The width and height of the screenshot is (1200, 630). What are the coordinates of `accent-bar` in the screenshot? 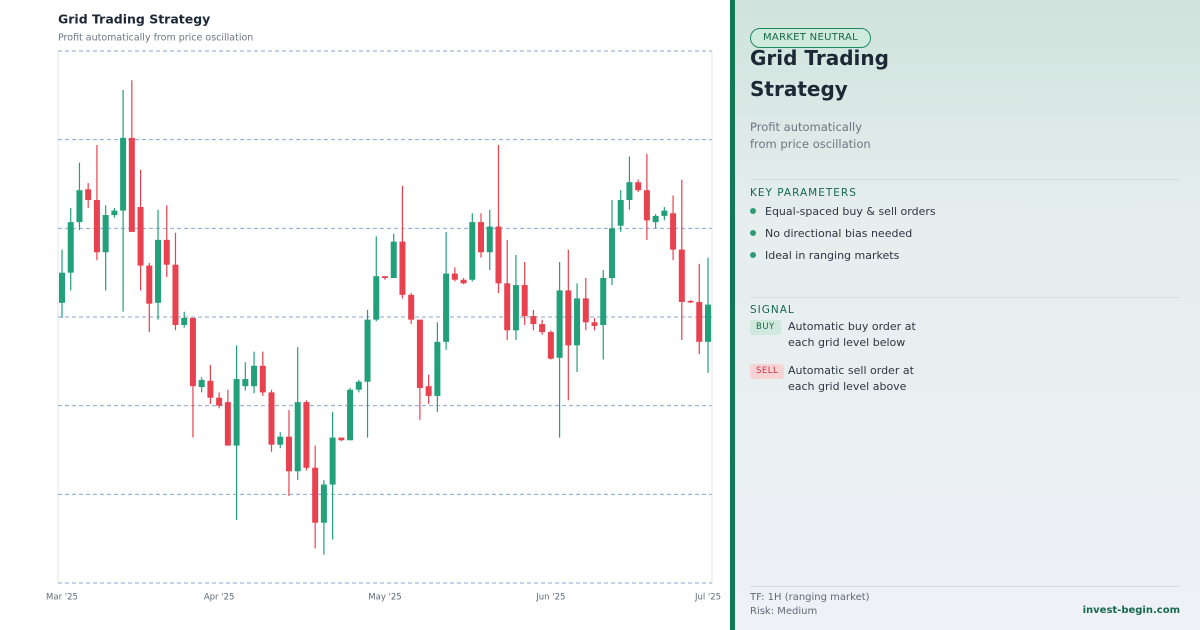 It's located at (732, 315).